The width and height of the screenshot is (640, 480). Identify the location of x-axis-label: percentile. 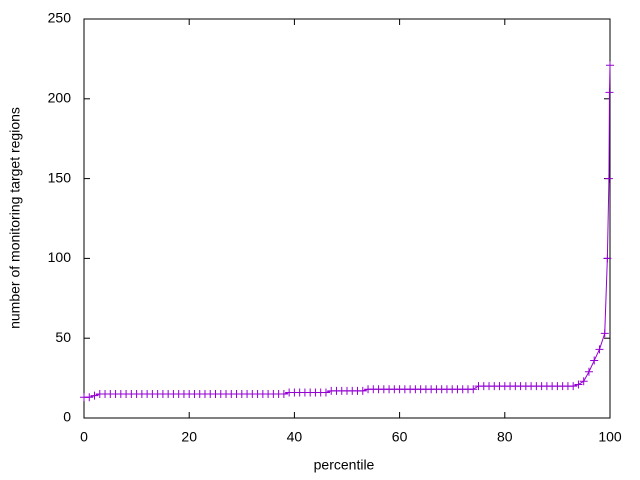
(344, 465).